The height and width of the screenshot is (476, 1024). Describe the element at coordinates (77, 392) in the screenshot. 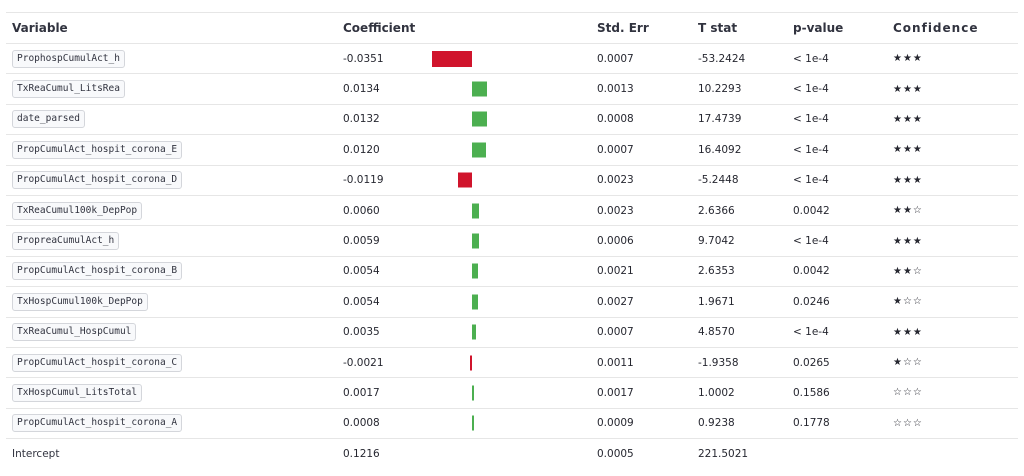

I see `variable-name: TxHospCumul_LitsTotal` at that location.